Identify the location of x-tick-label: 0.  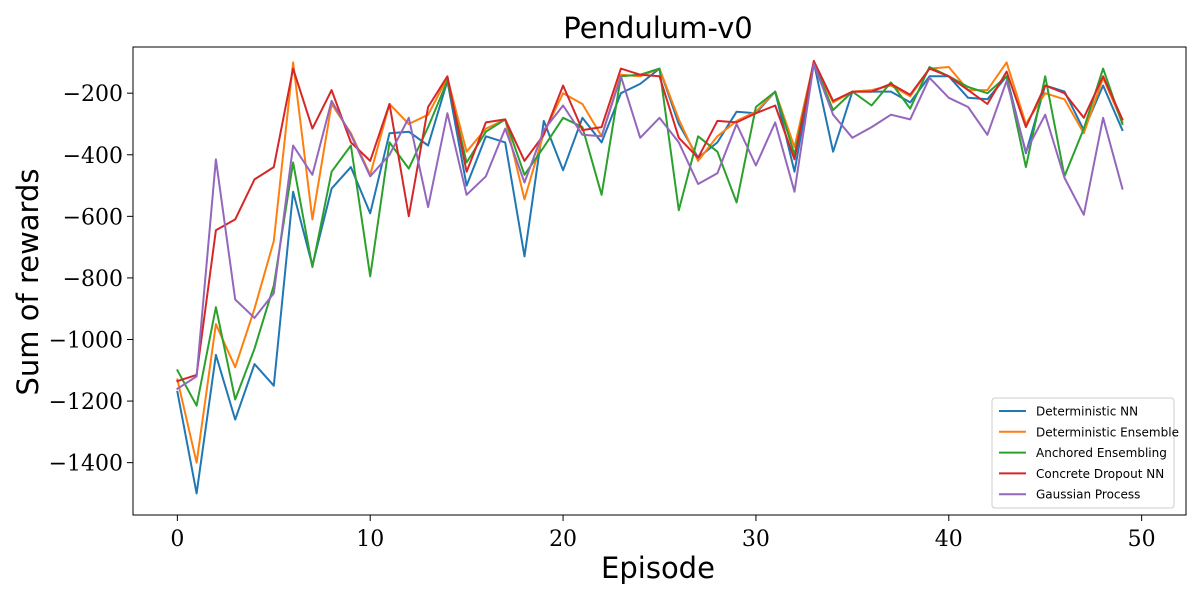
(177, 539).